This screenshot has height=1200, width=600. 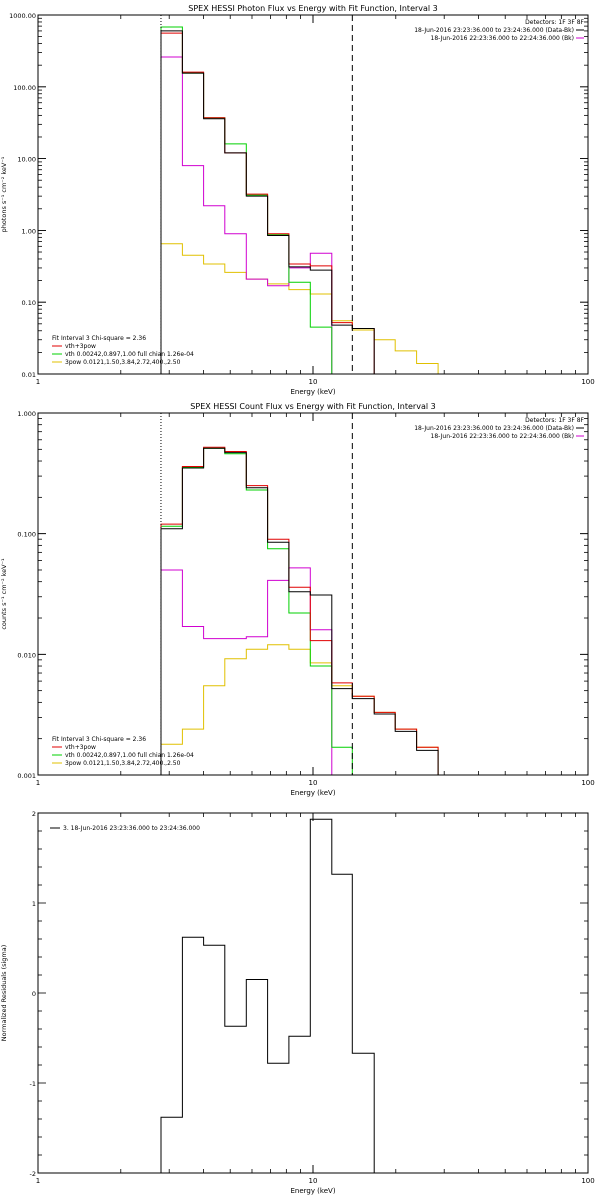 I want to click on y-tick-label: 0.001, so click(x=26, y=776).